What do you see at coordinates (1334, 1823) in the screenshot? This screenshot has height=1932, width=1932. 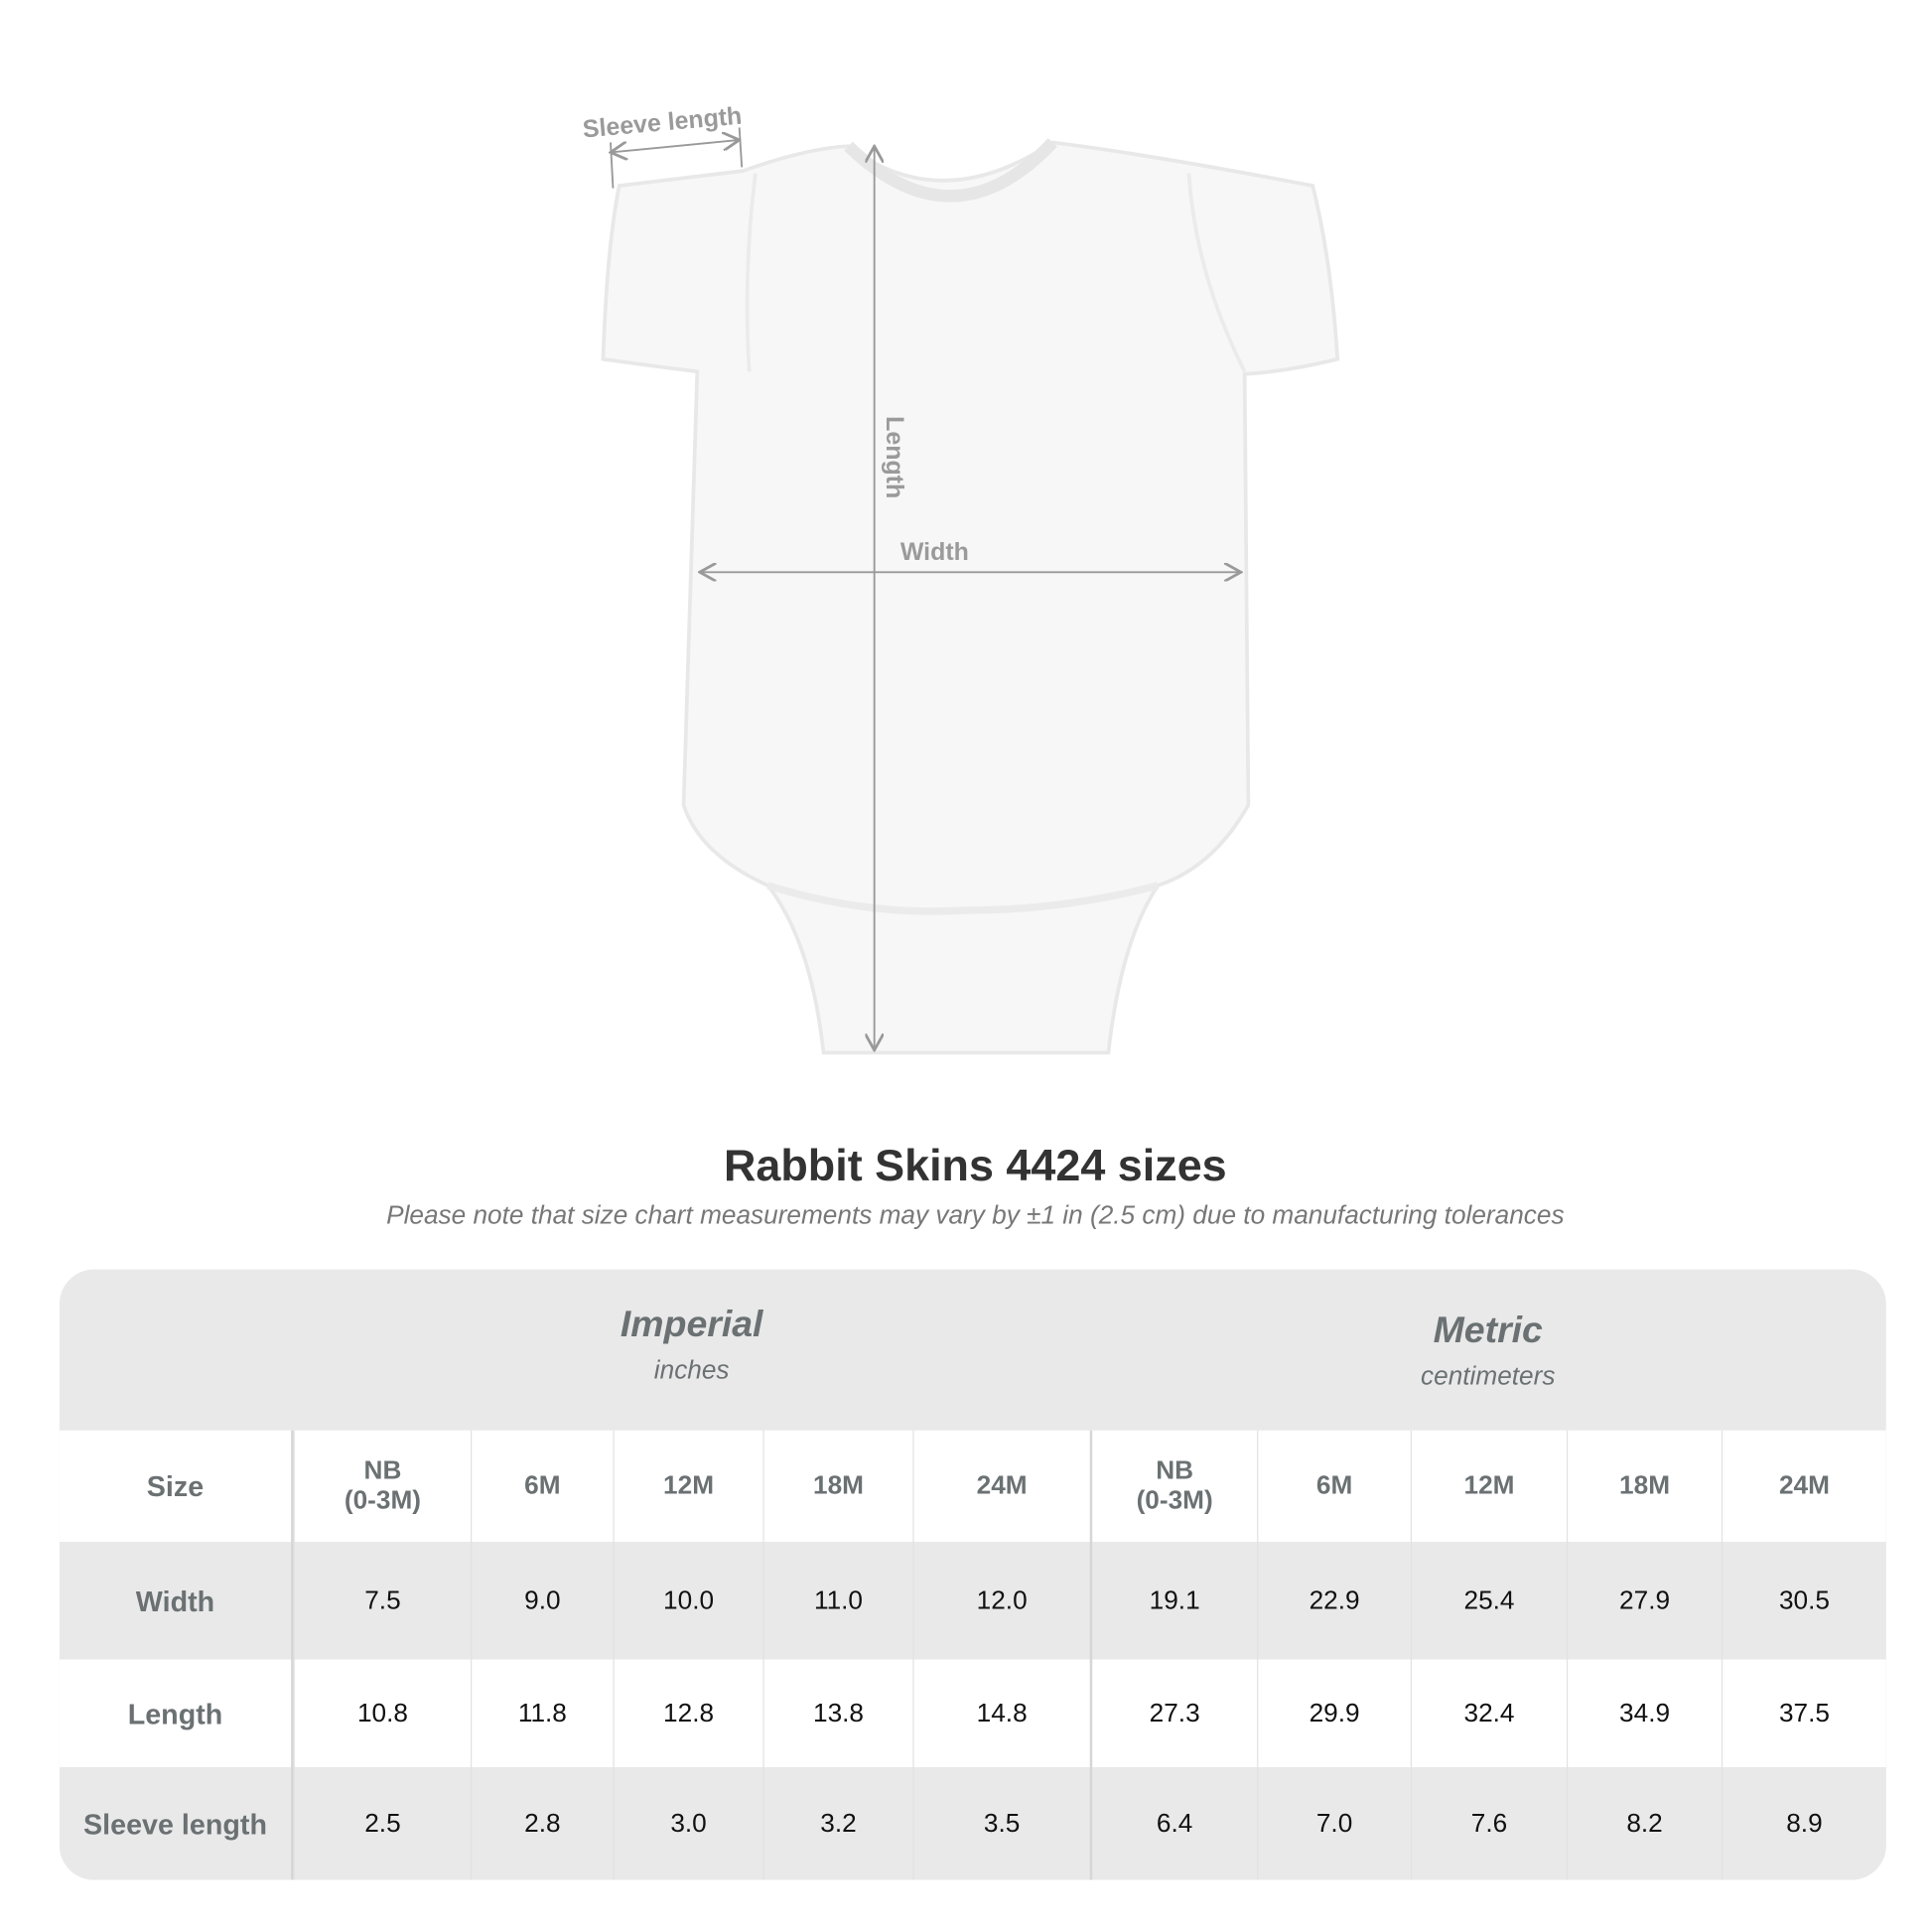 I see `table-cell: 7.0` at bounding box center [1334, 1823].